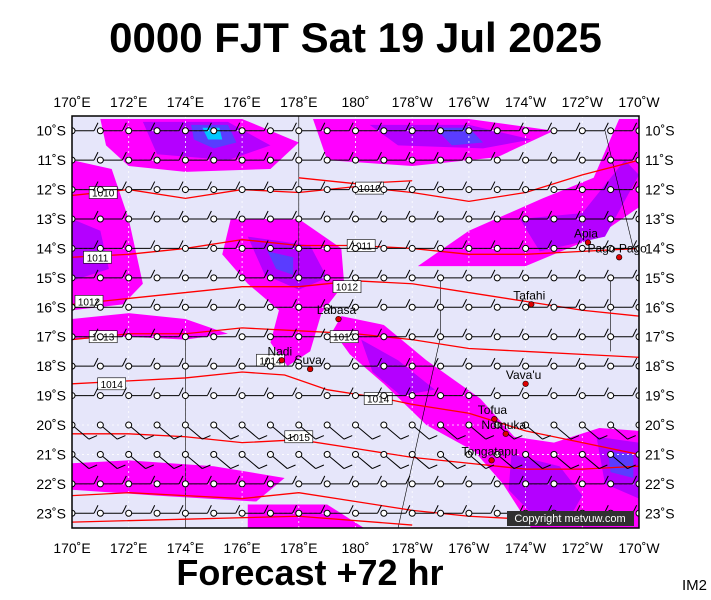  What do you see at coordinates (523, 375) in the screenshot?
I see `place-name: Vava'u` at bounding box center [523, 375].